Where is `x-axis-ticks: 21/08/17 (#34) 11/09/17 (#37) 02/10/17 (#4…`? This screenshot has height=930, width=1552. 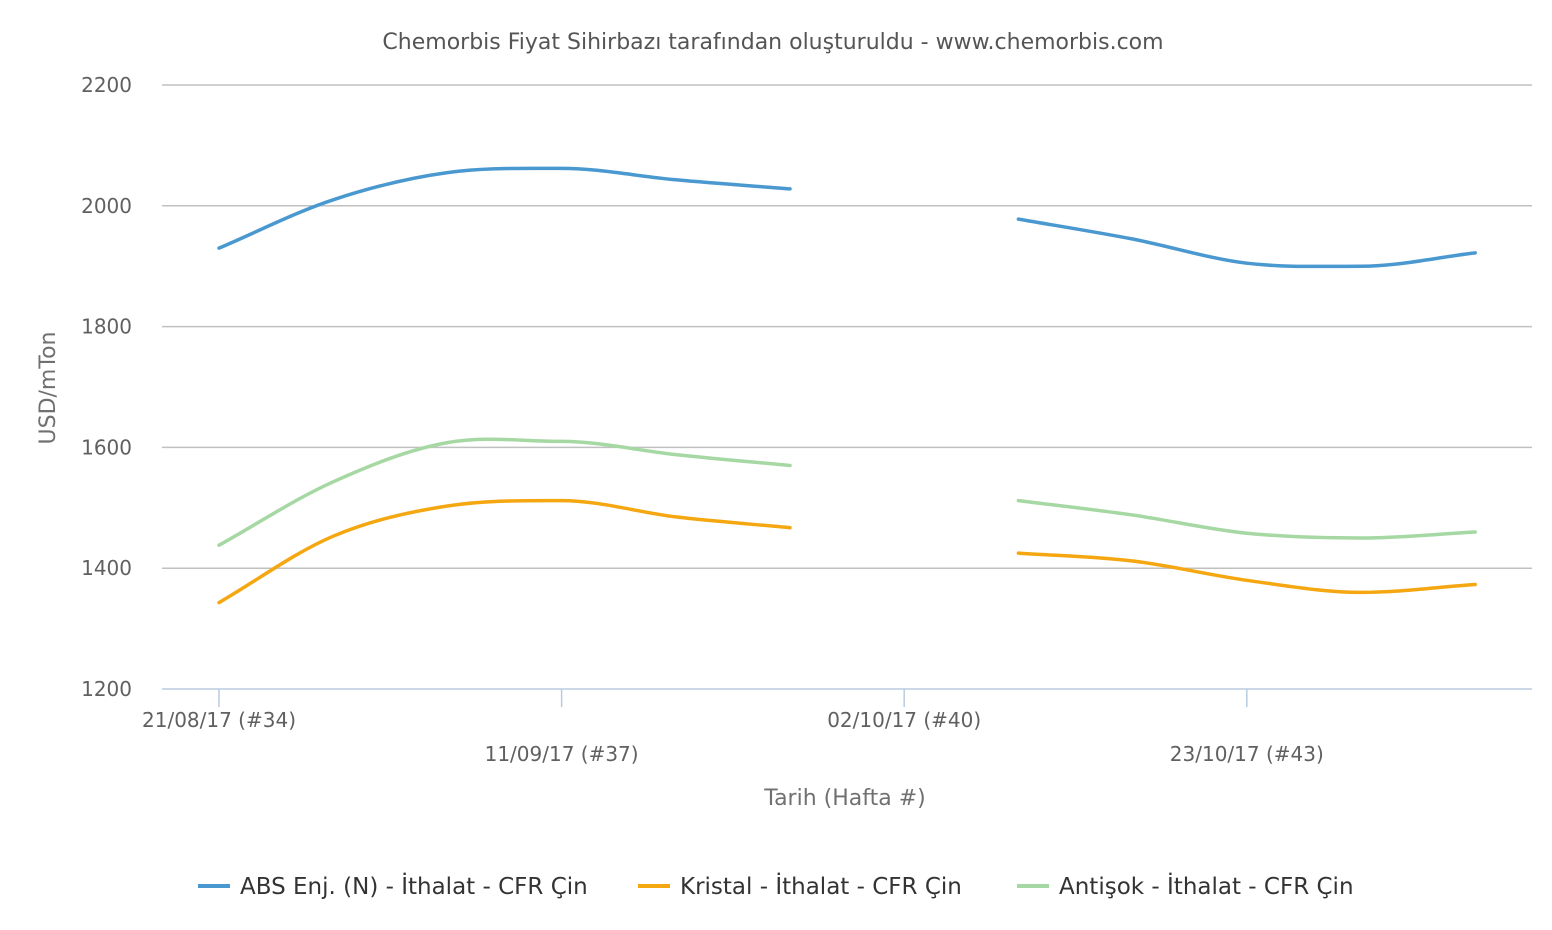 x-axis-ticks: 21/08/17 (#34) 11/09/17 (#37) 02/10/17 (#4… is located at coordinates (733, 727).